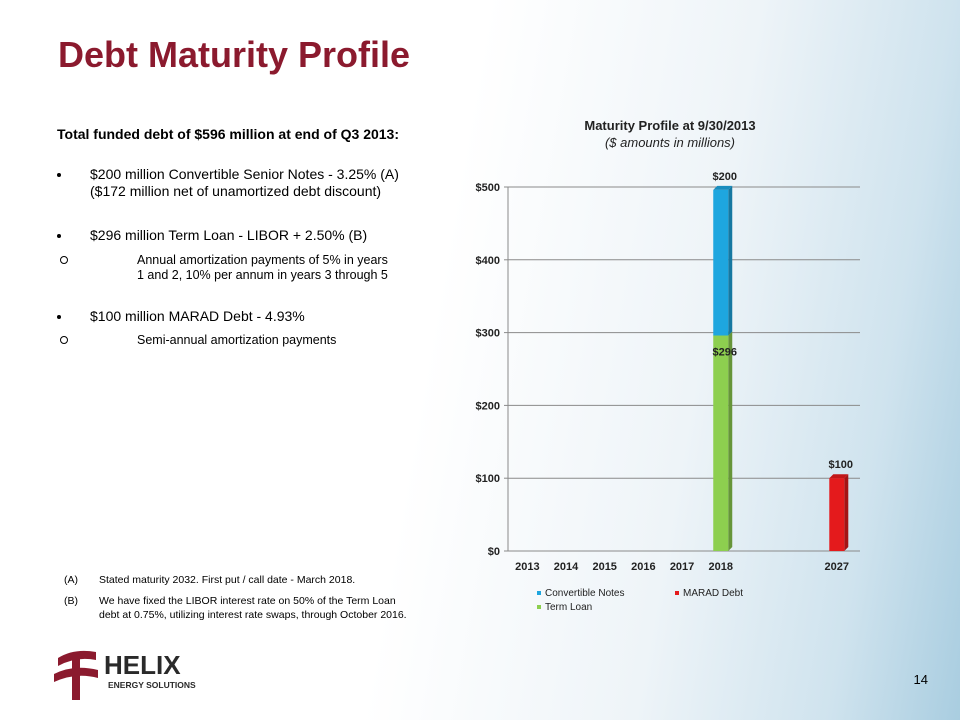 The width and height of the screenshot is (960, 720). What do you see at coordinates (721, 567) in the screenshot?
I see `x-tick-label: 2018` at bounding box center [721, 567].